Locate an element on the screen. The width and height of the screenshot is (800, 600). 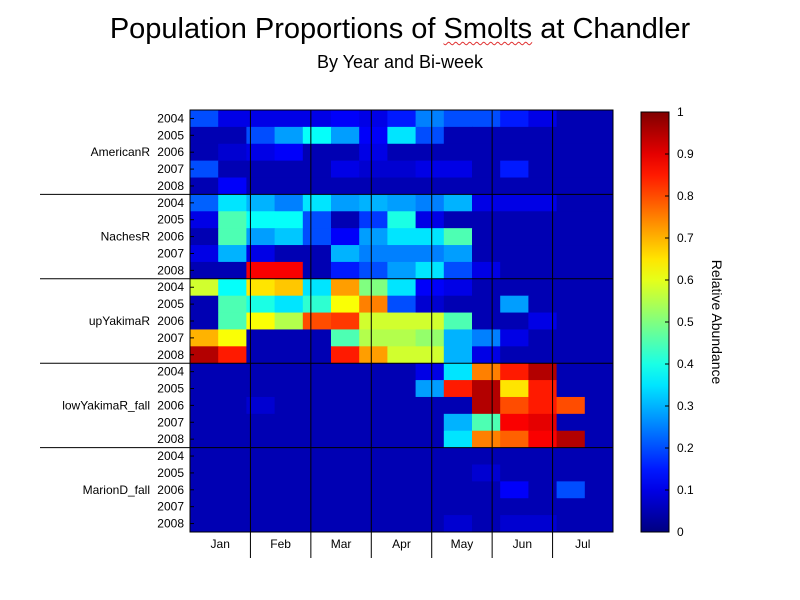
year-tick-label: 2005 is located at coordinates (170, 473).